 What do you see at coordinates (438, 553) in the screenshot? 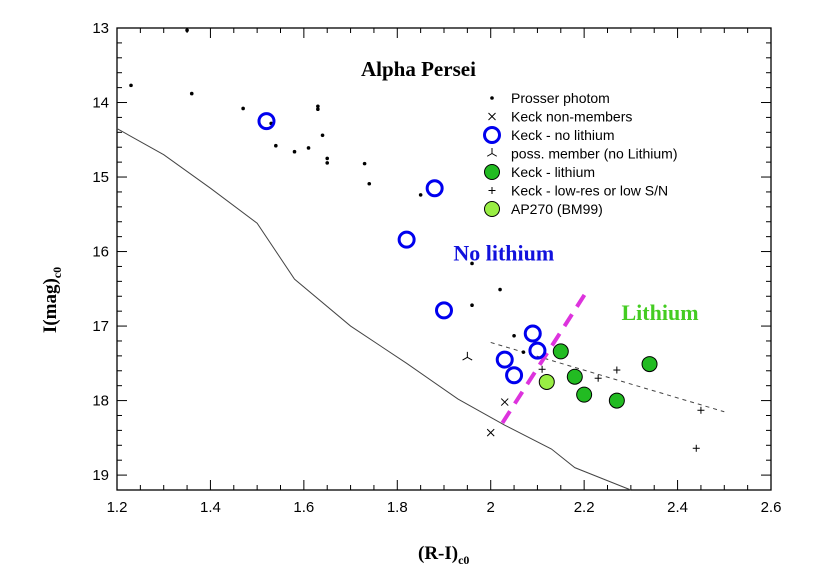
I see `x-axis-title-main: (R-I)` at bounding box center [438, 553].